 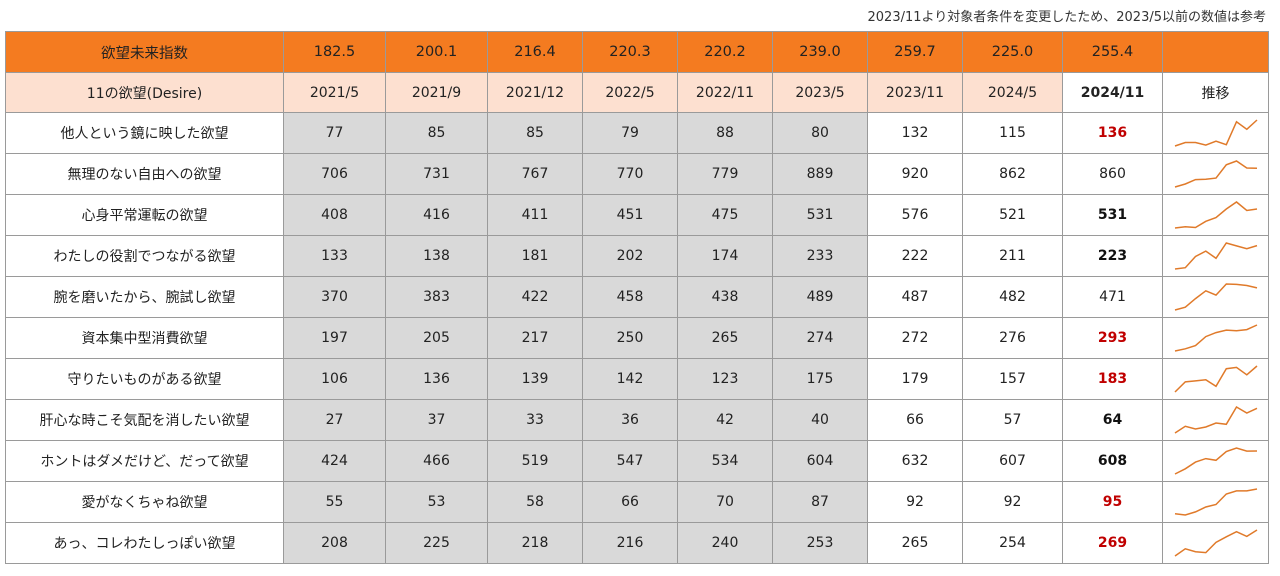 I want to click on index-value: 220.3, so click(x=630, y=52).